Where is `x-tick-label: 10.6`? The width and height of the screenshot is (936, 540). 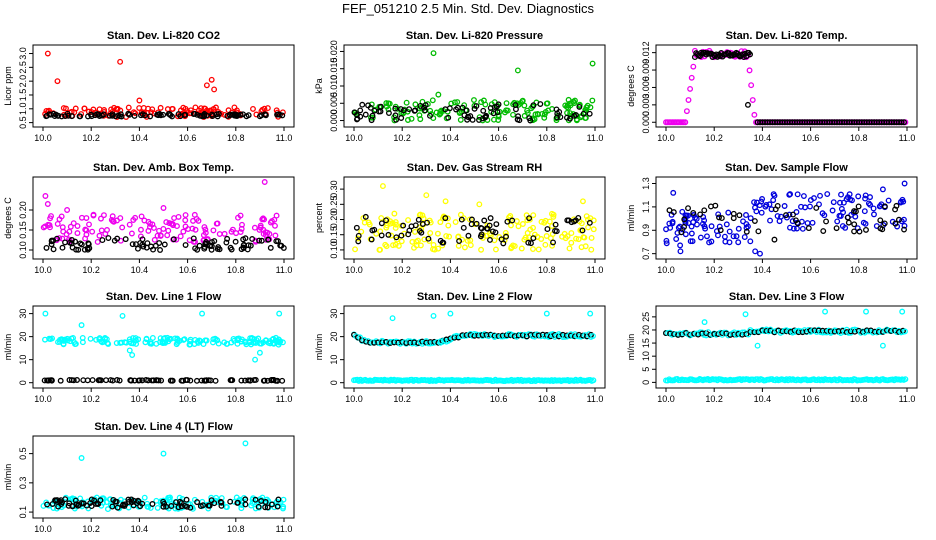
x-tick-label: 10.6 is located at coordinates (811, 138).